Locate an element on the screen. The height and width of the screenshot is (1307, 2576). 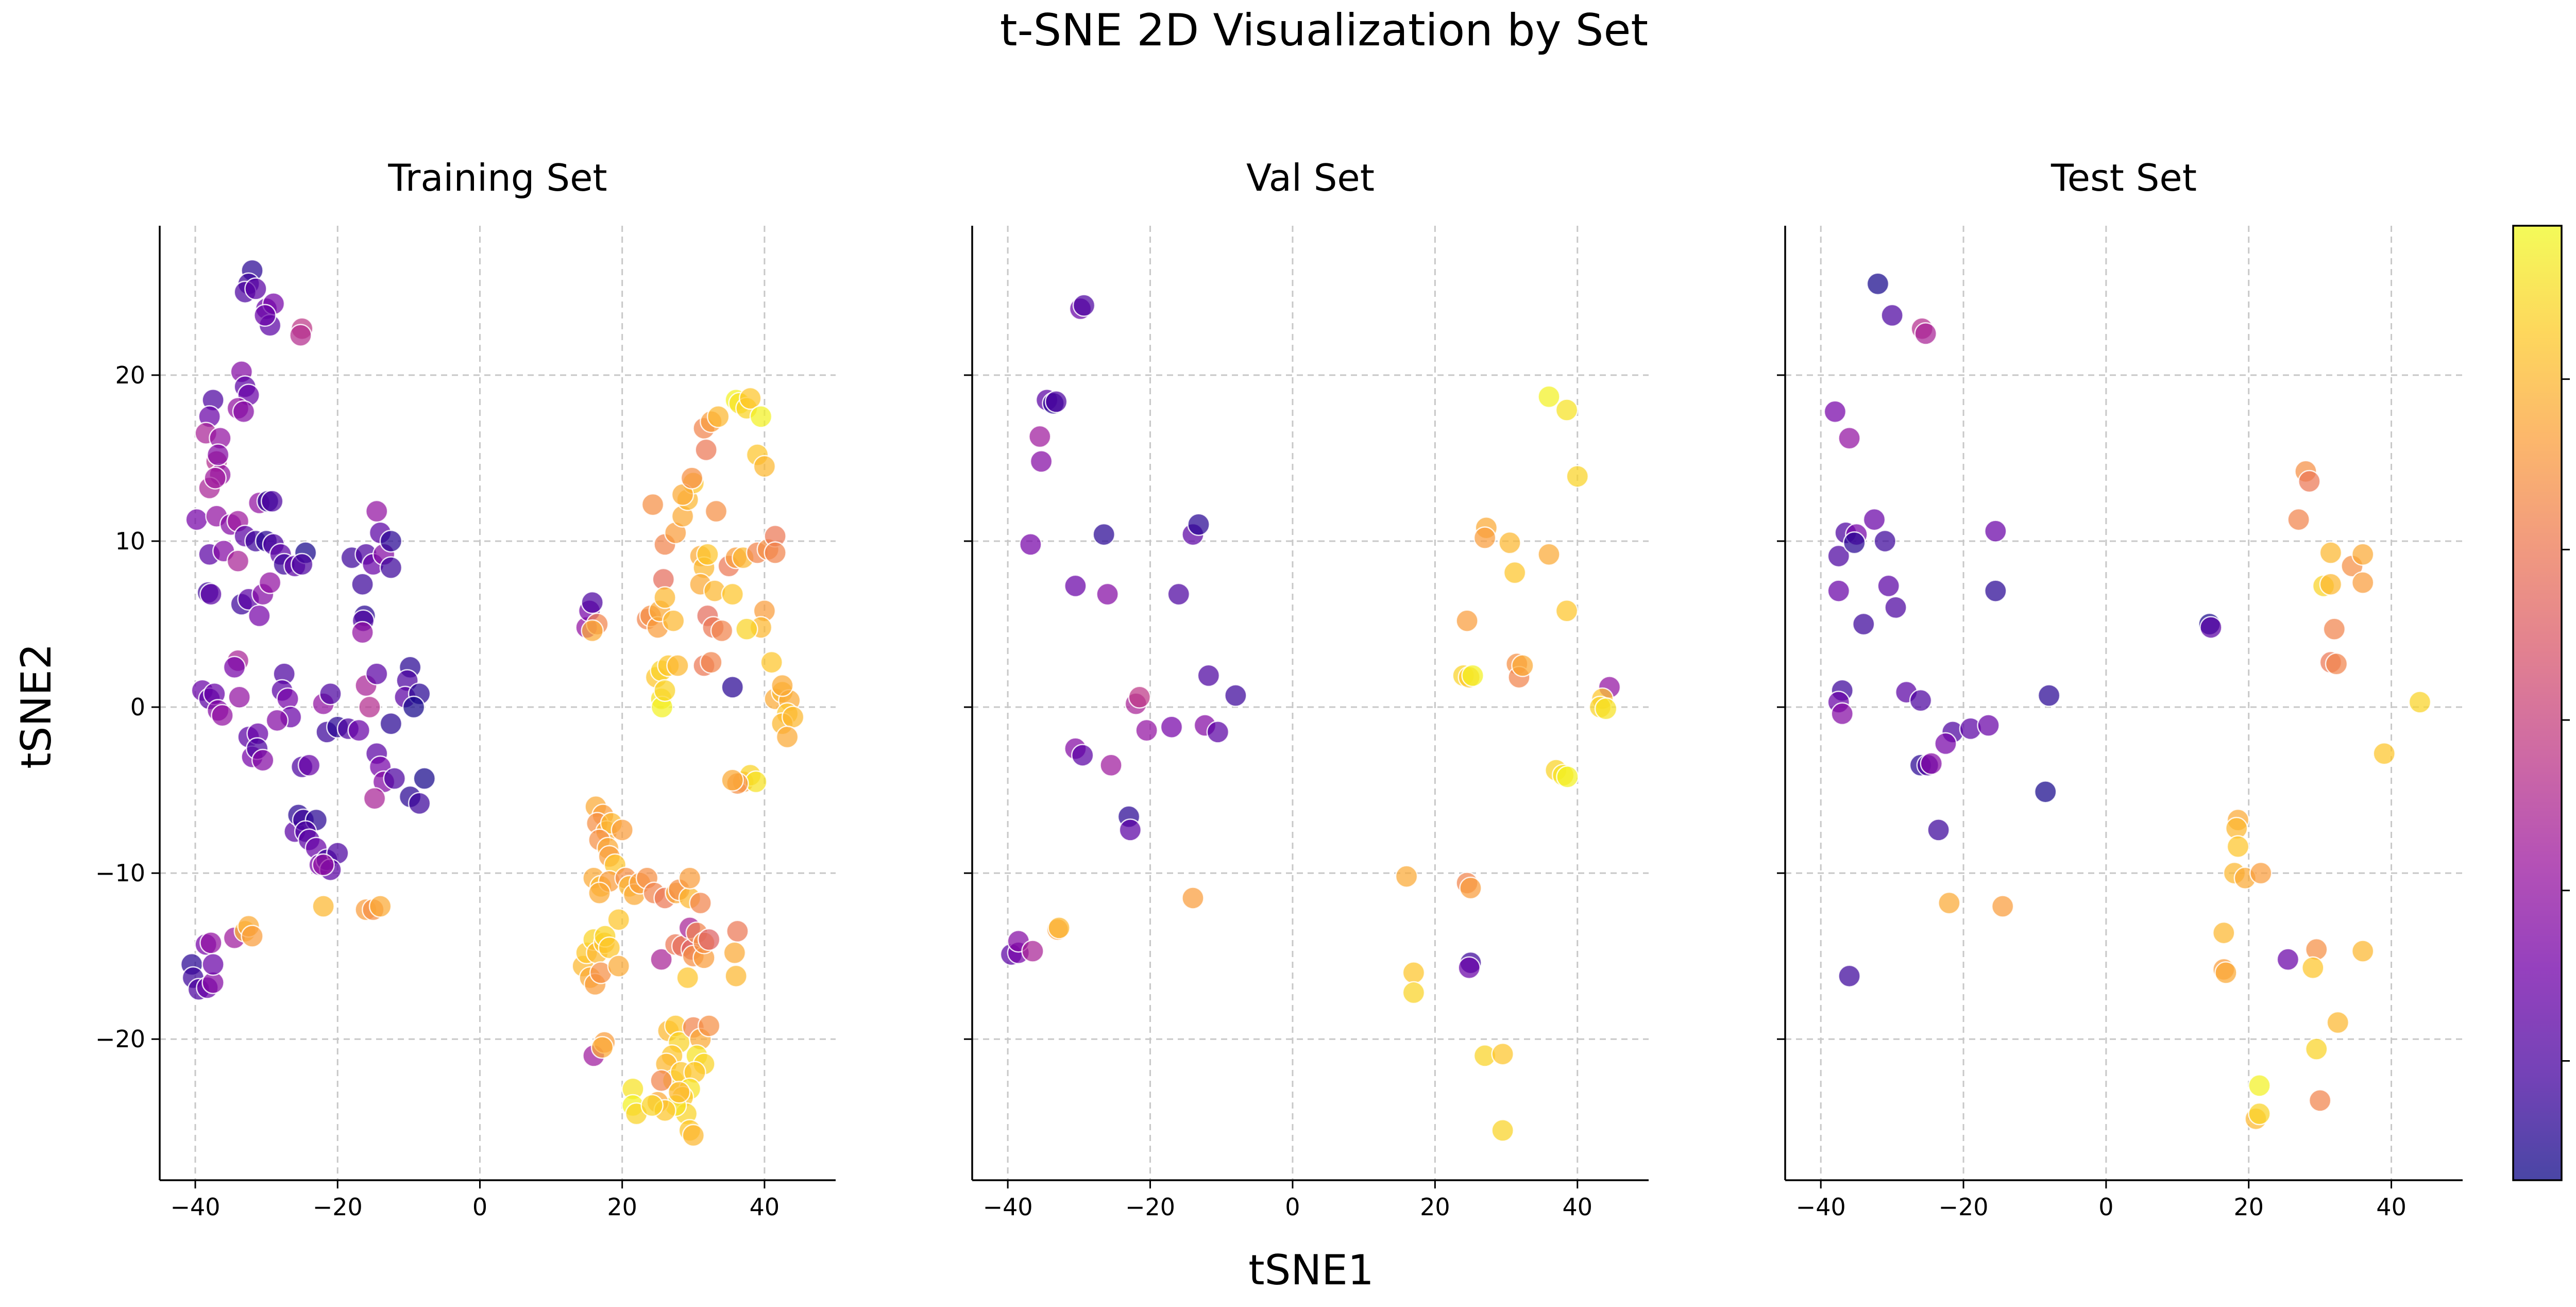
shared-xlabel: tSNE1 is located at coordinates (1311, 1270).